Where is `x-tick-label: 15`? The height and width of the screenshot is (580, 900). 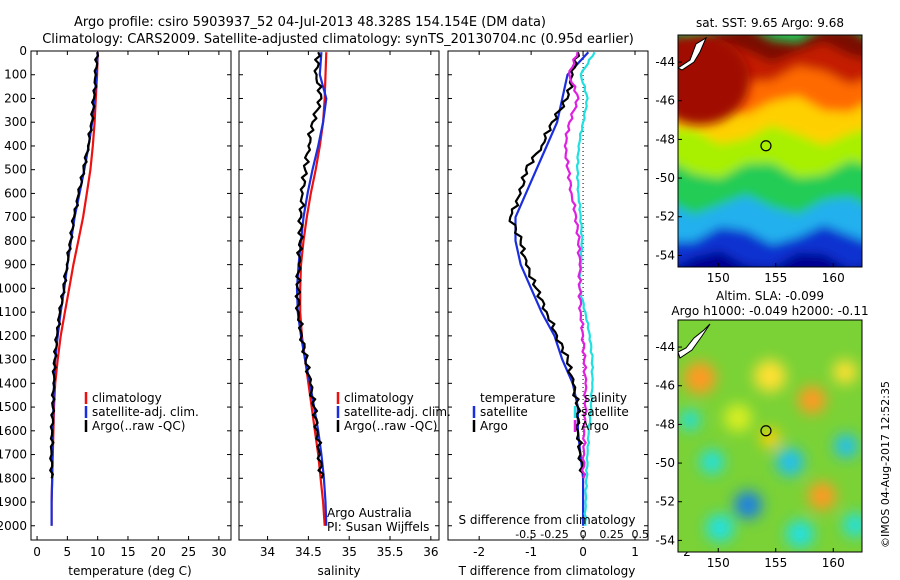 x-tick-label: 15 is located at coordinates (127, 552).